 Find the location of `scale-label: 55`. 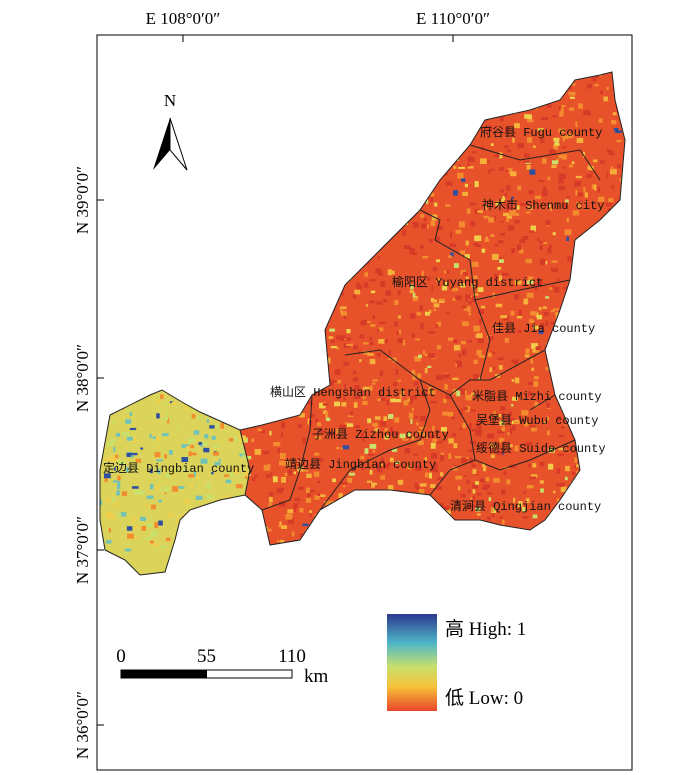

scale-label: 55 is located at coordinates (206, 656).